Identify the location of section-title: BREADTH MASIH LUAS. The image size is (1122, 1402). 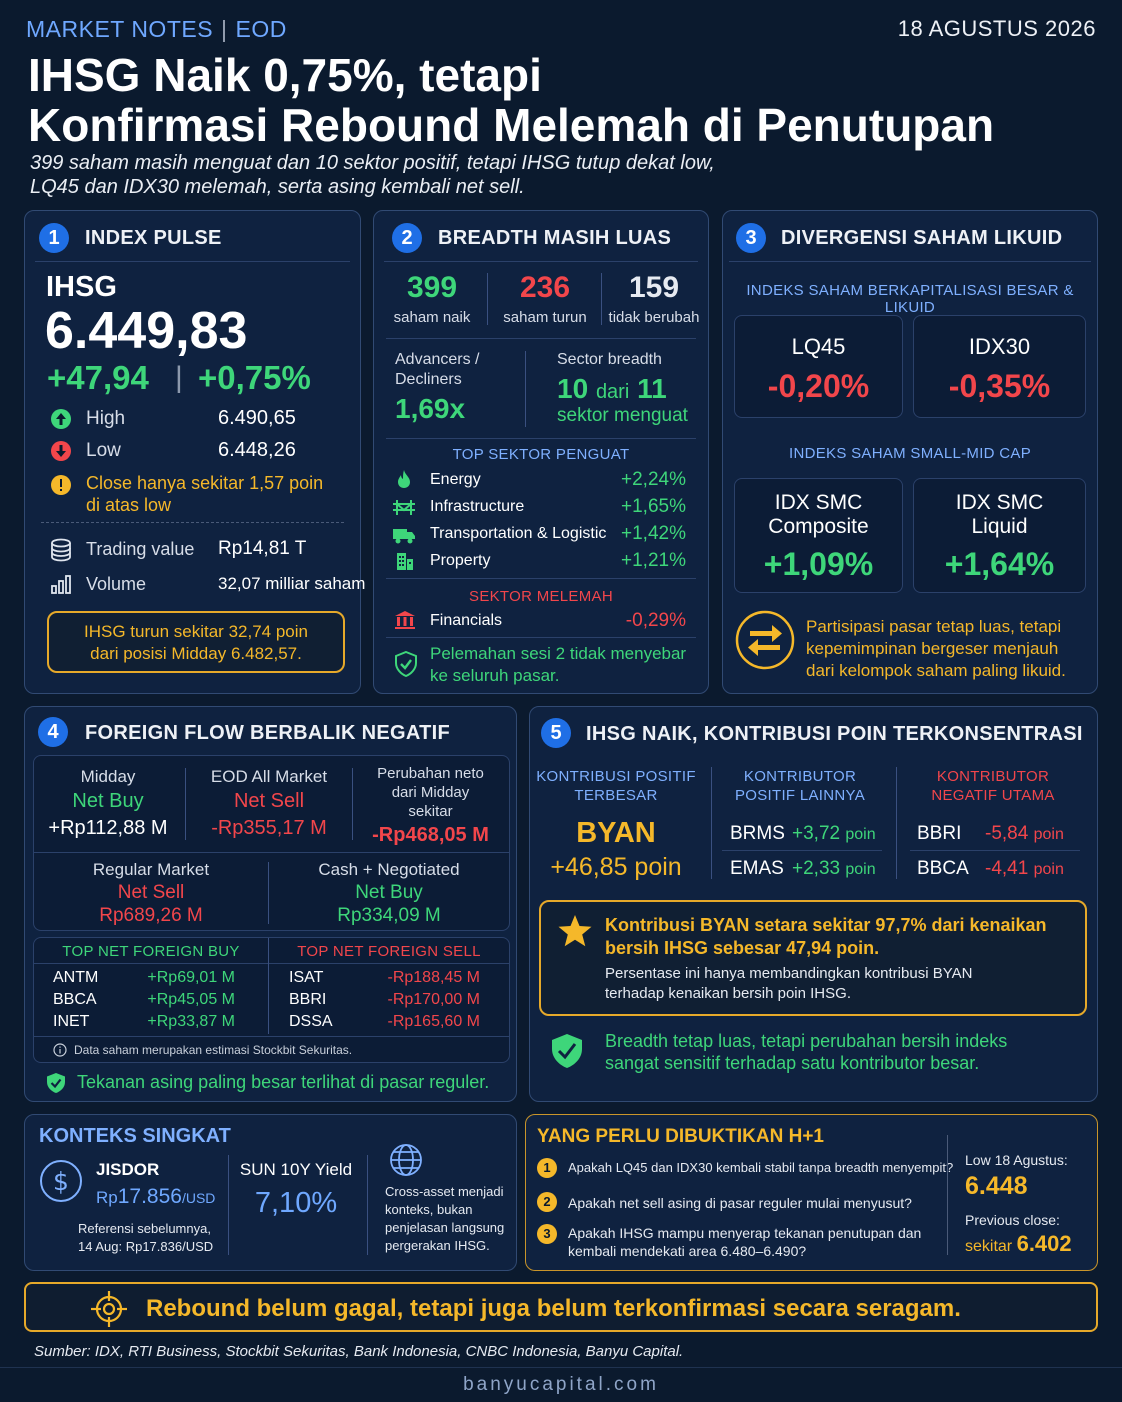
(555, 238).